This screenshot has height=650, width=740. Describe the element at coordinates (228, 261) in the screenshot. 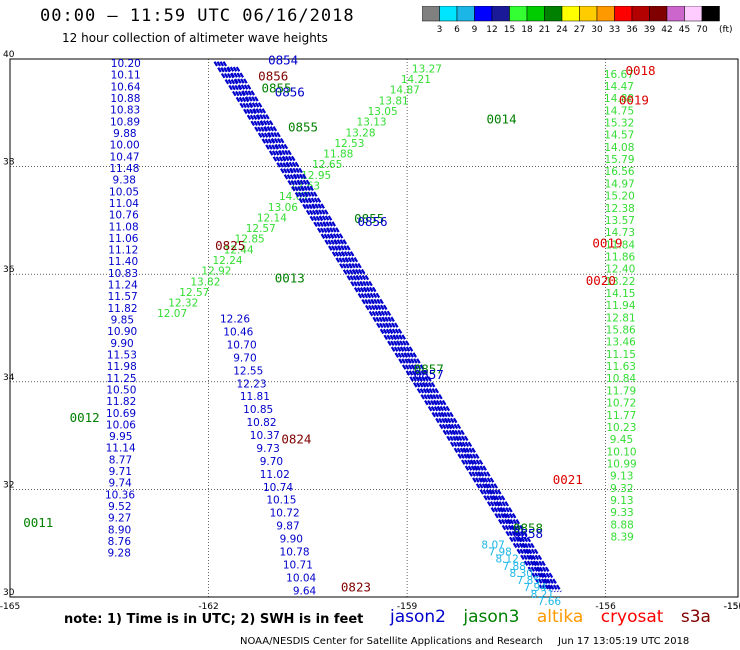

I see `wave-height-value: 12.24` at that location.